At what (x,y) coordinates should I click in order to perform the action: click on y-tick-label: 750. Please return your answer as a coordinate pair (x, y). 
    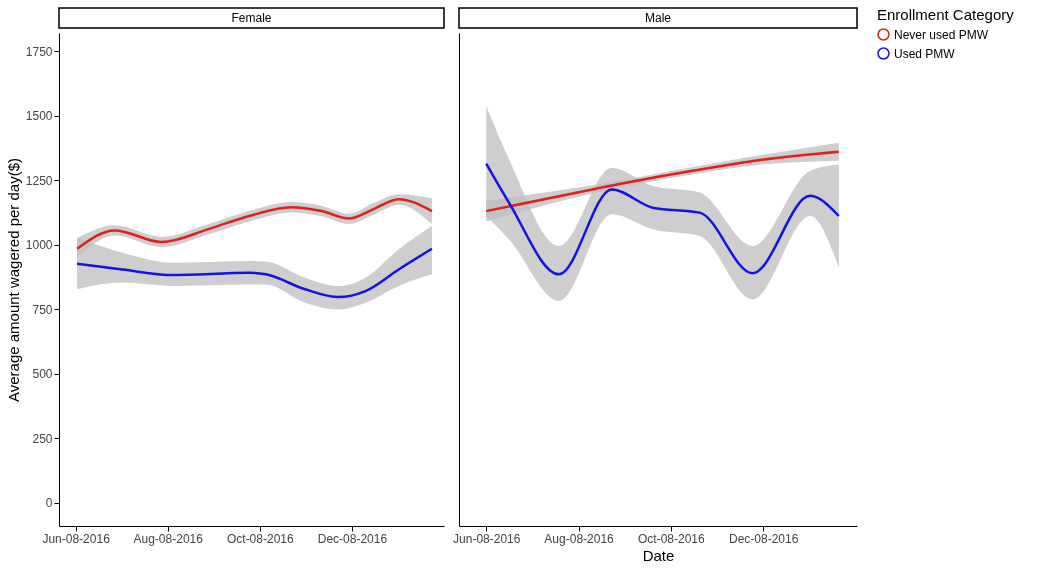
    Looking at the image, I should click on (42, 309).